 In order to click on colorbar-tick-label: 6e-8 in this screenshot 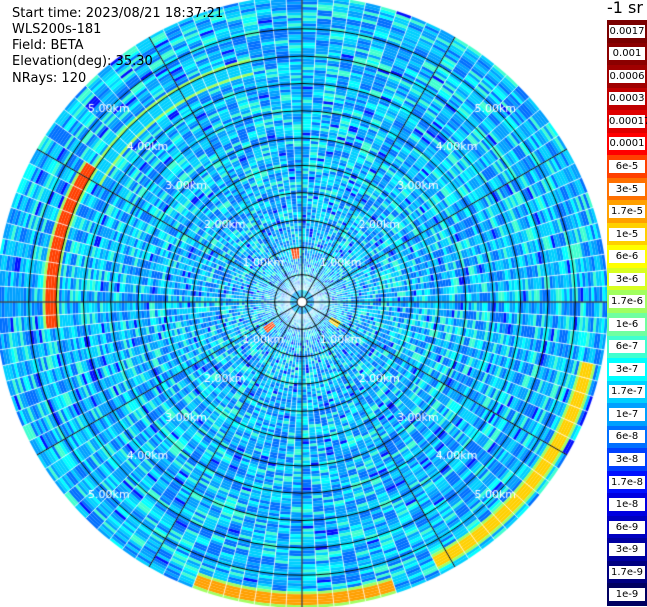, I will do `click(627, 437)`.